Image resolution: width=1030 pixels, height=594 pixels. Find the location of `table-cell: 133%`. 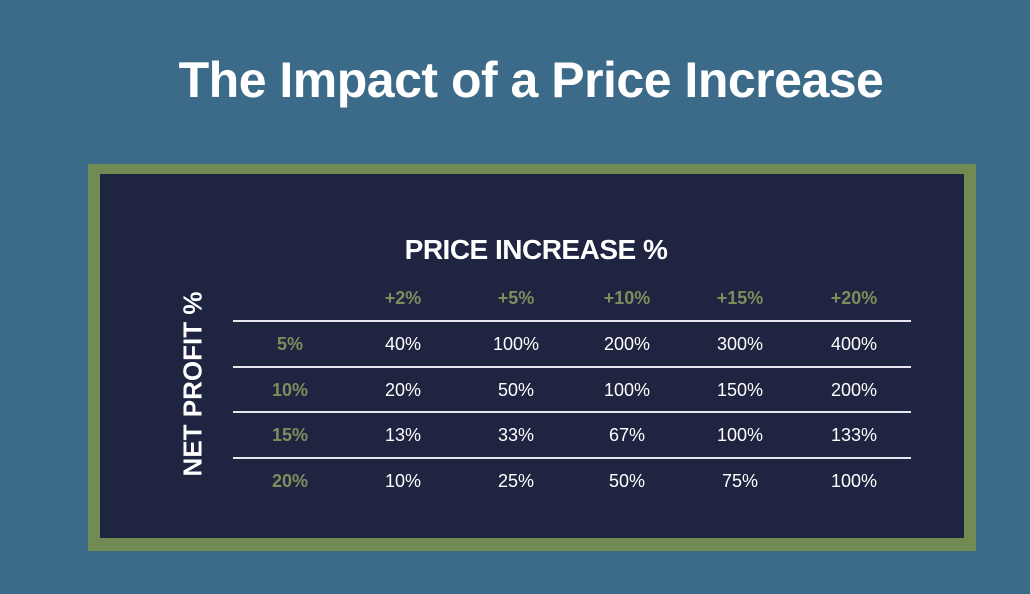

table-cell: 133% is located at coordinates (854, 435).